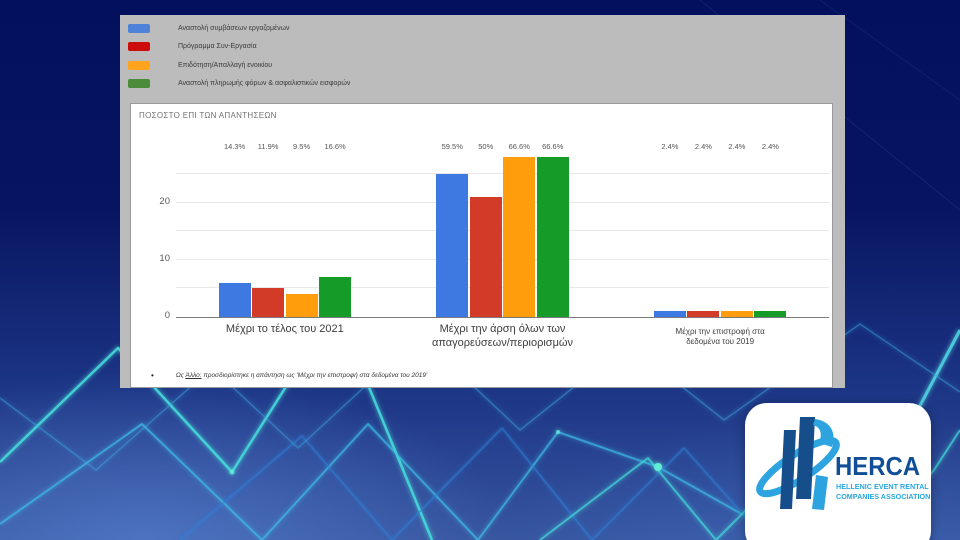 This screenshot has width=960, height=540. What do you see at coordinates (284, 329) in the screenshot?
I see `category-label: Μέχρι το τέλος του 2021` at bounding box center [284, 329].